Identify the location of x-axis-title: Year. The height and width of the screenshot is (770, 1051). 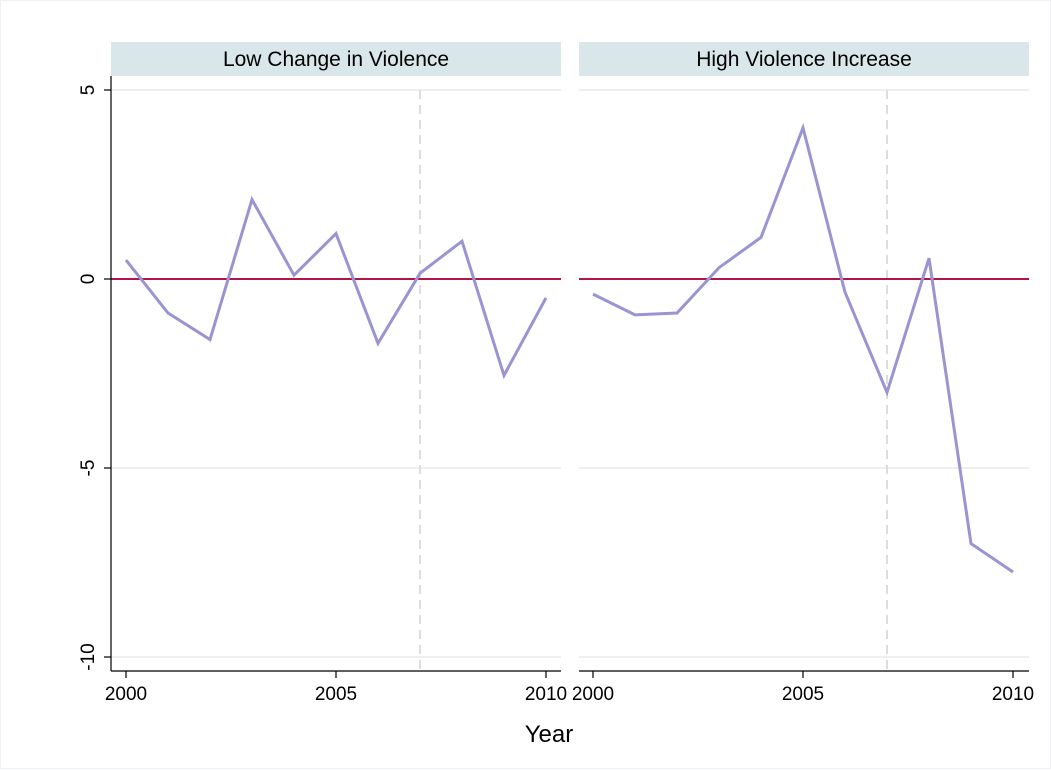
(549, 734).